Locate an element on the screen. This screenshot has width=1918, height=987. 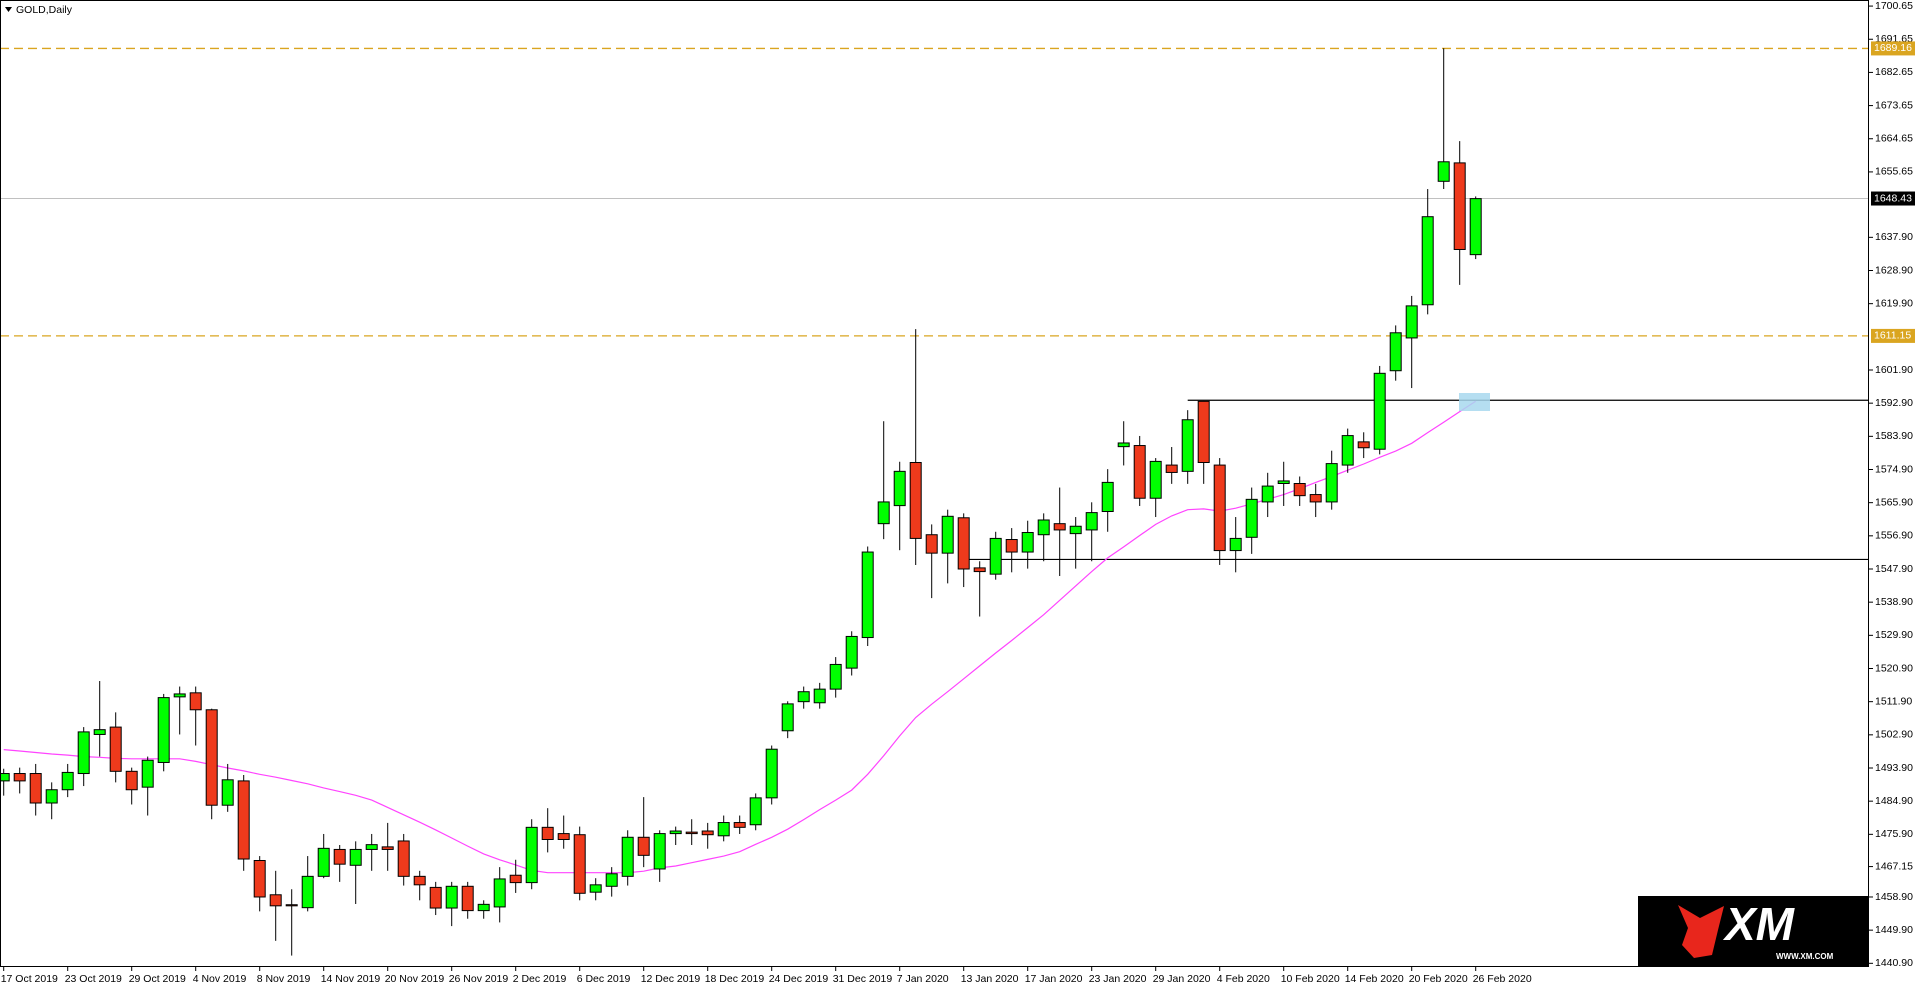
x-tick-label: 4 Feb 2020 is located at coordinates (1243, 979).